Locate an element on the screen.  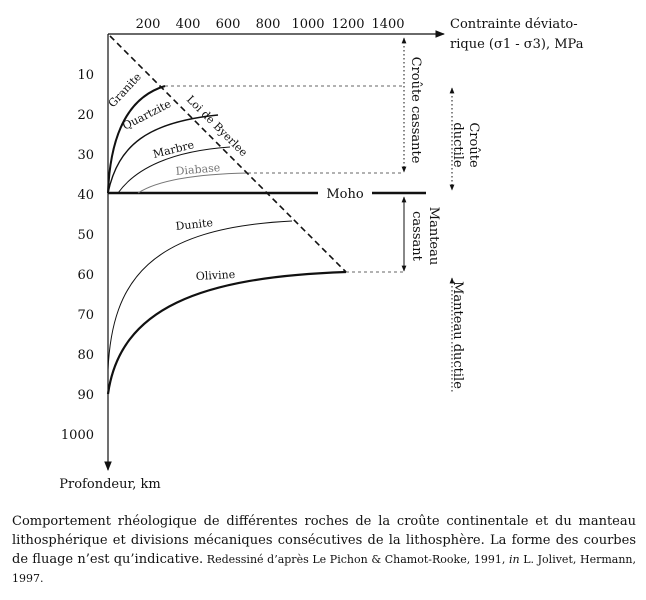
marbre-curve is located at coordinates (174, 170).